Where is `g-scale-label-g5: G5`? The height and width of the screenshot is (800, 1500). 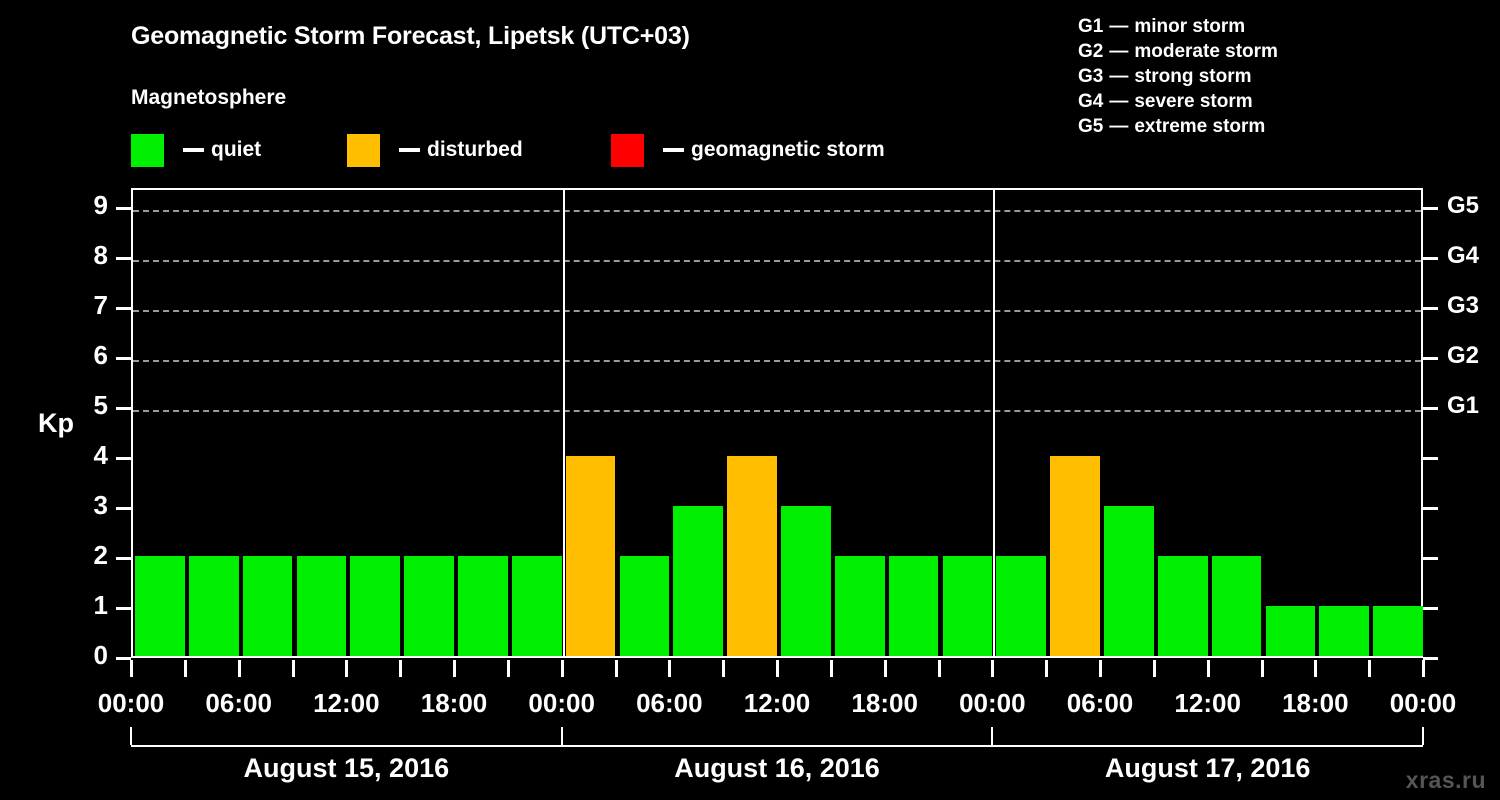
g-scale-label-g5: G5 is located at coordinates (1463, 205).